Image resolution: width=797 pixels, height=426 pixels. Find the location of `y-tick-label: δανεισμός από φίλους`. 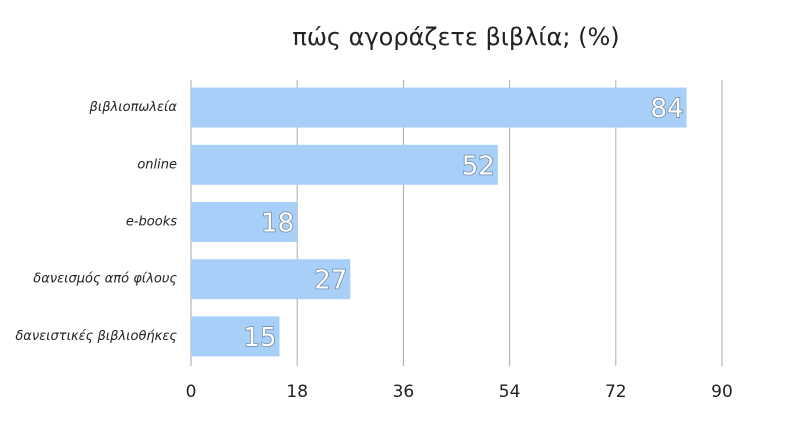

y-tick-label: δανεισμός από φίλους is located at coordinates (105, 279).